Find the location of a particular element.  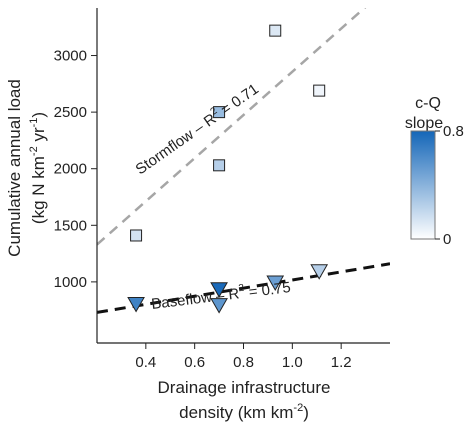

x-tick-label: 0.4 is located at coordinates (145, 362).